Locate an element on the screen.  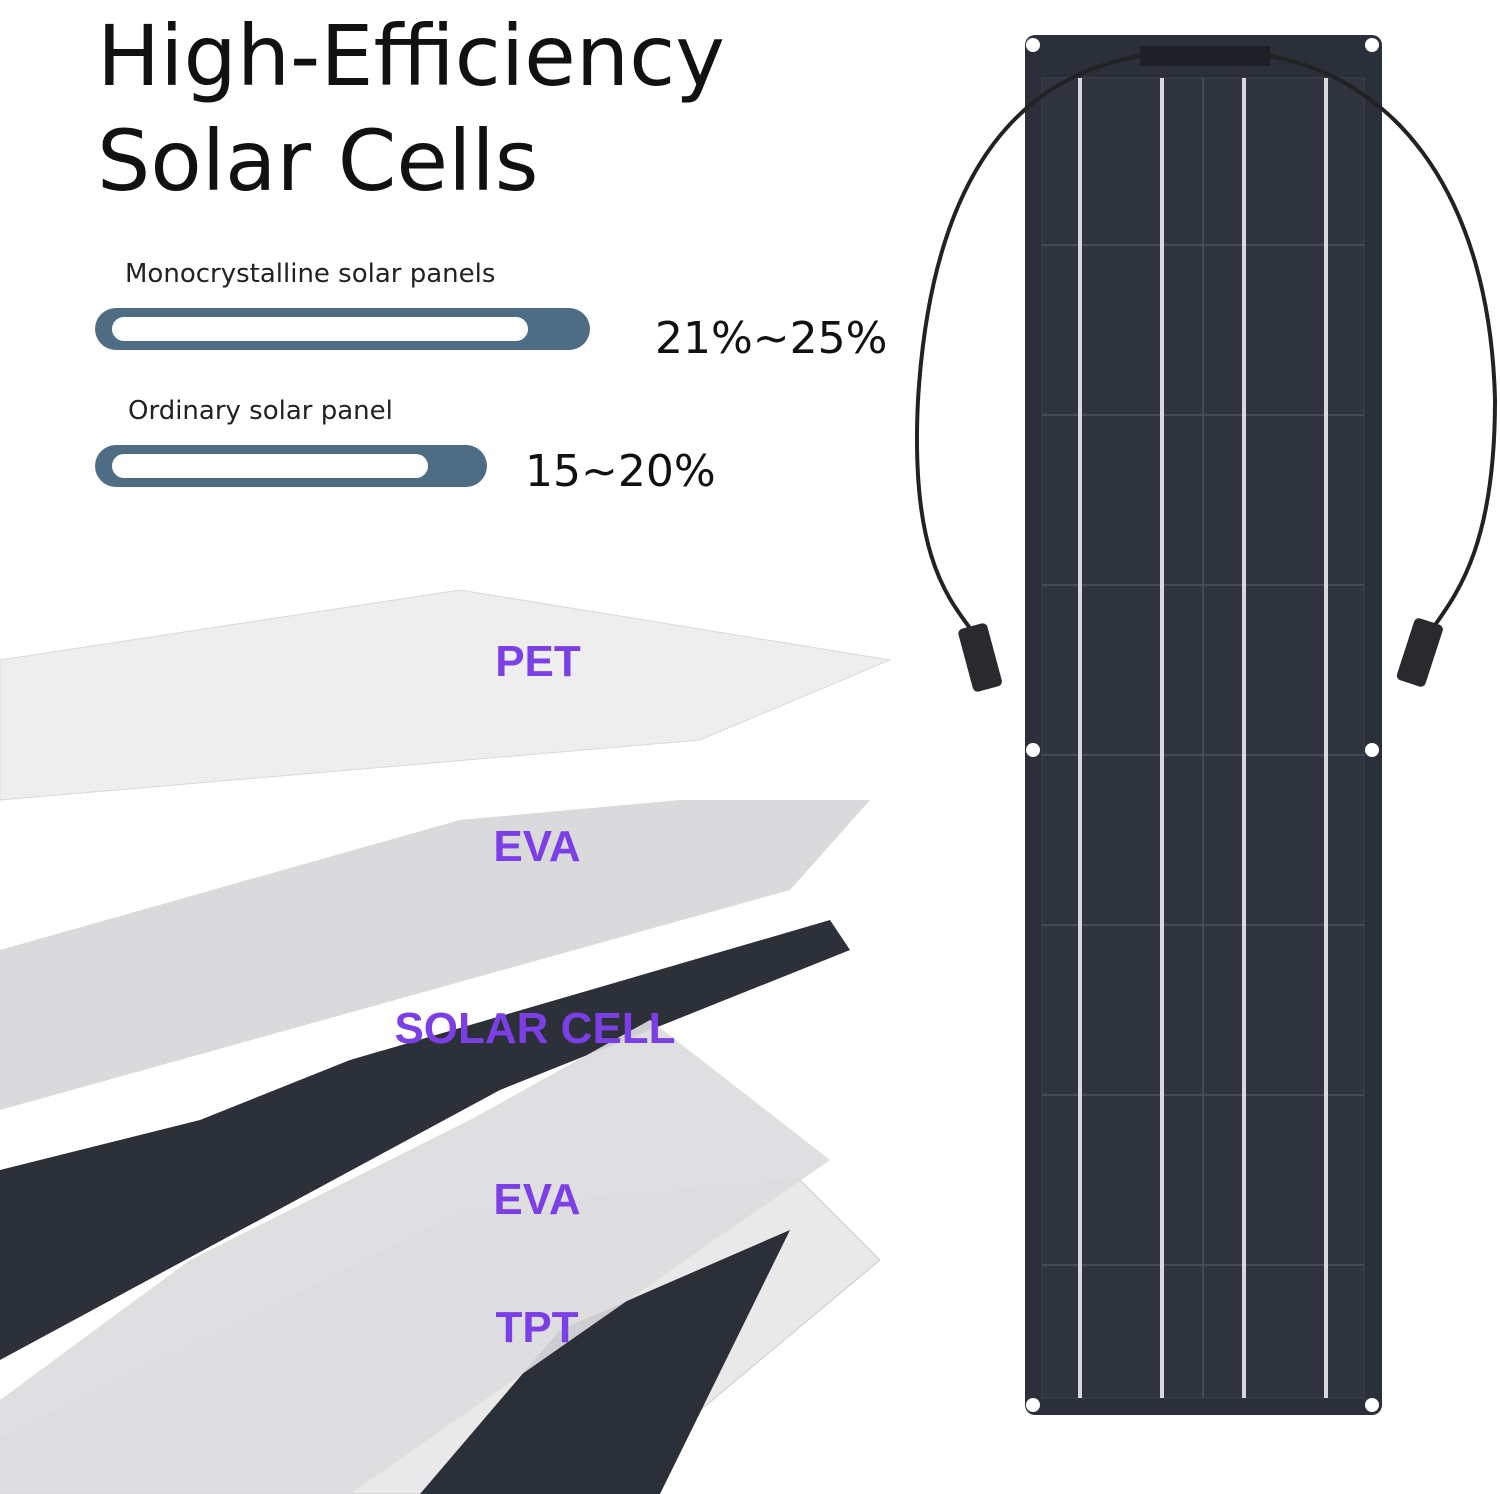
title-line: Solar Cells is located at coordinates (318, 161).